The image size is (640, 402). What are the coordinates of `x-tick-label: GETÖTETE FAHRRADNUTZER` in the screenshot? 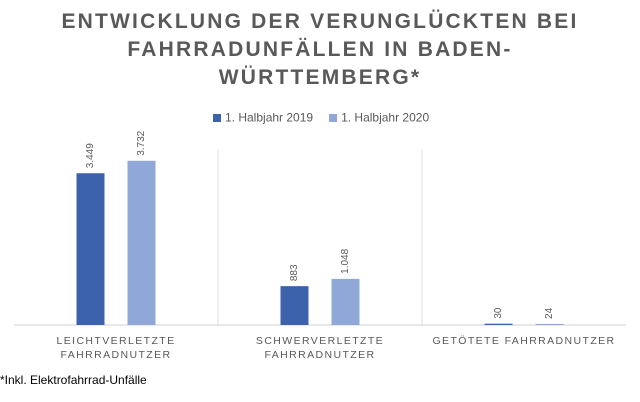 It's located at (524, 341).